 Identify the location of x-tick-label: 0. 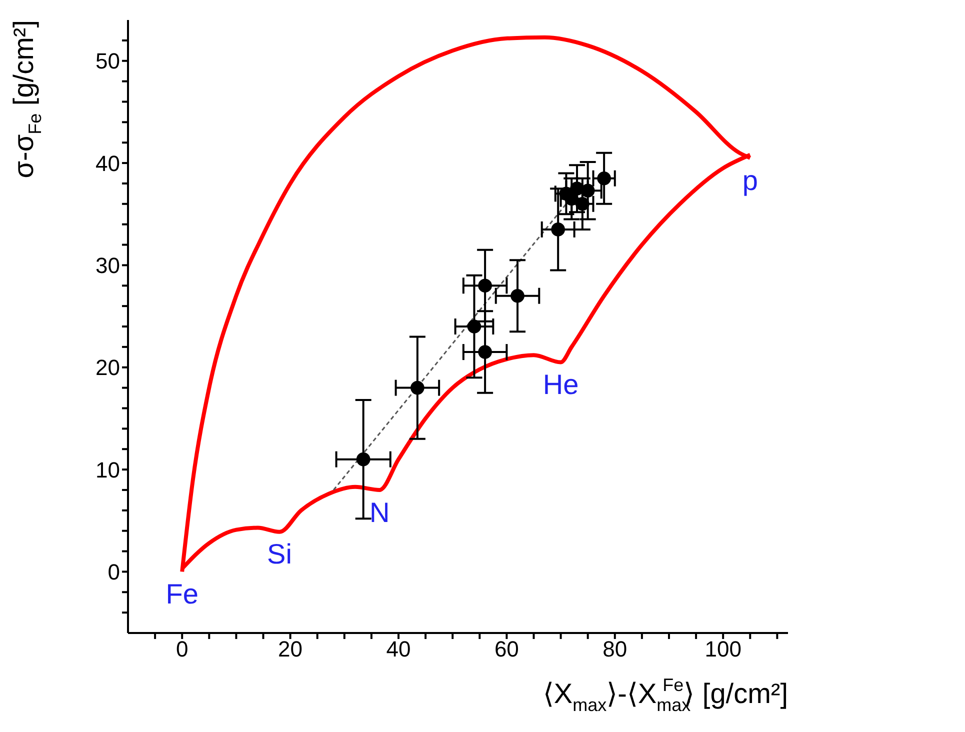
(182, 649).